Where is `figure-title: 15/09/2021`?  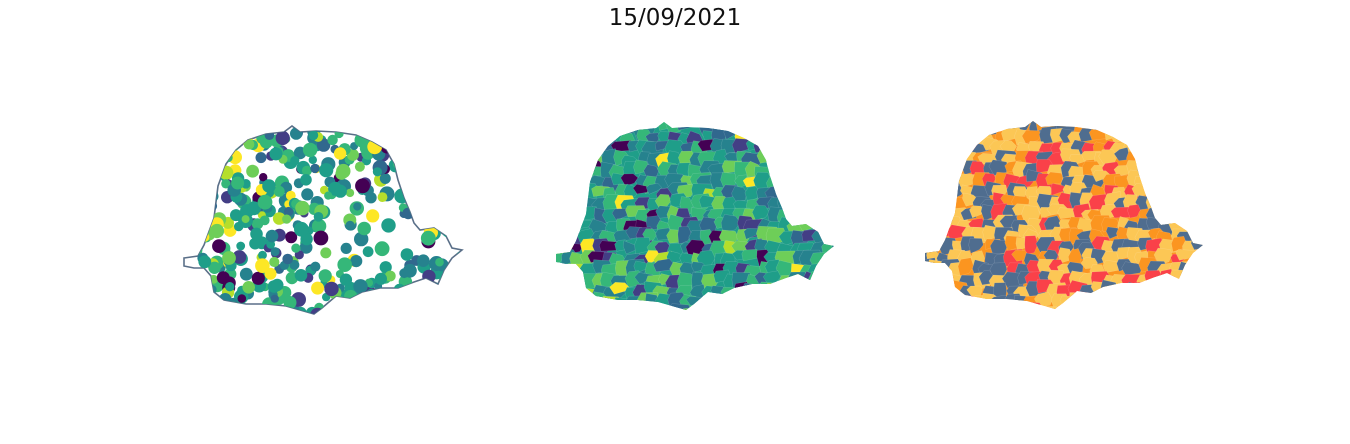 figure-title: 15/09/2021 is located at coordinates (675, 18).